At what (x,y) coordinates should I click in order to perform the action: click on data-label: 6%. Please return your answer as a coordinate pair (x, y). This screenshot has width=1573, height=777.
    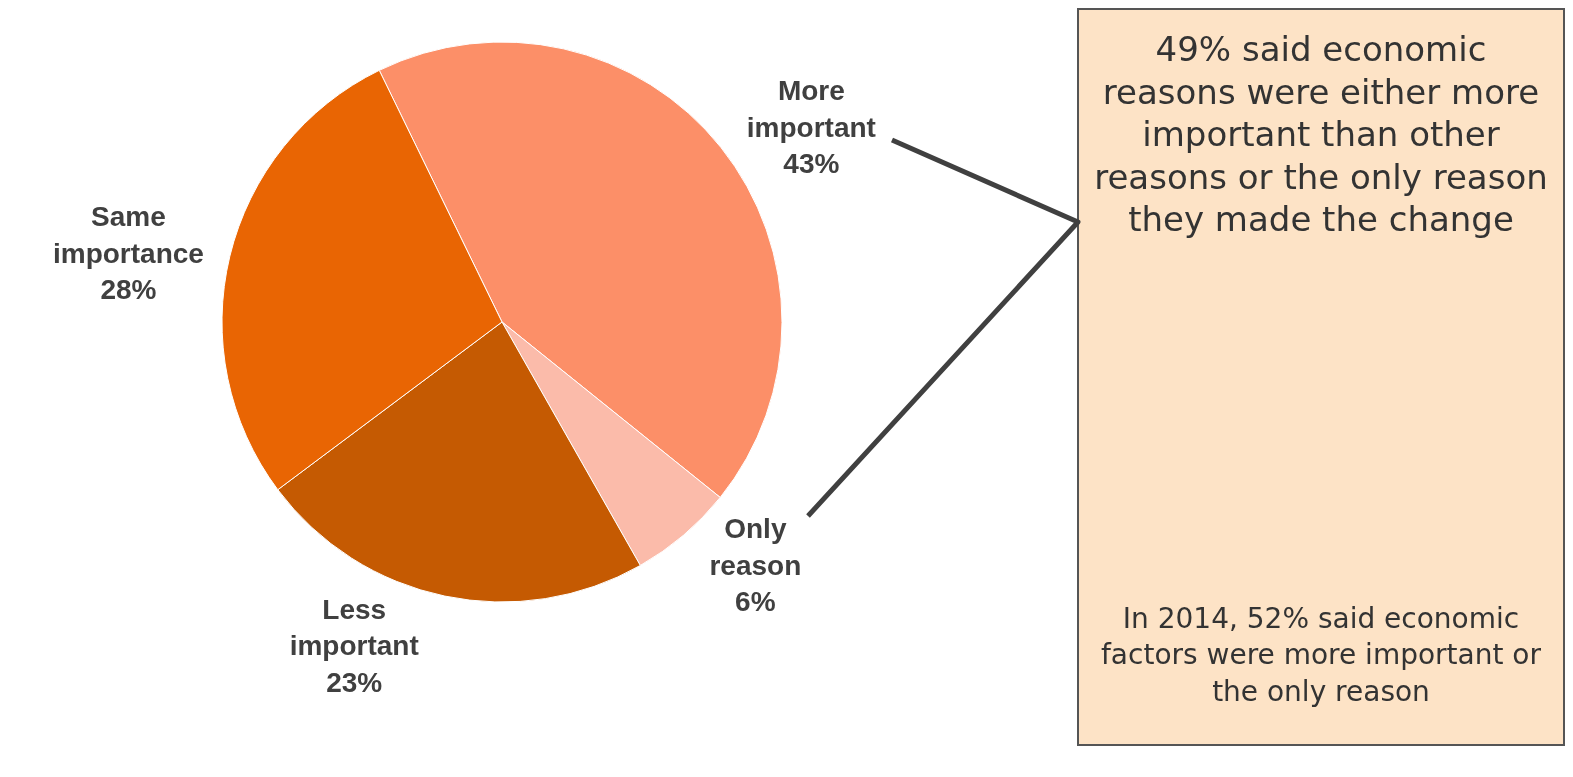
    Looking at the image, I should click on (755, 602).